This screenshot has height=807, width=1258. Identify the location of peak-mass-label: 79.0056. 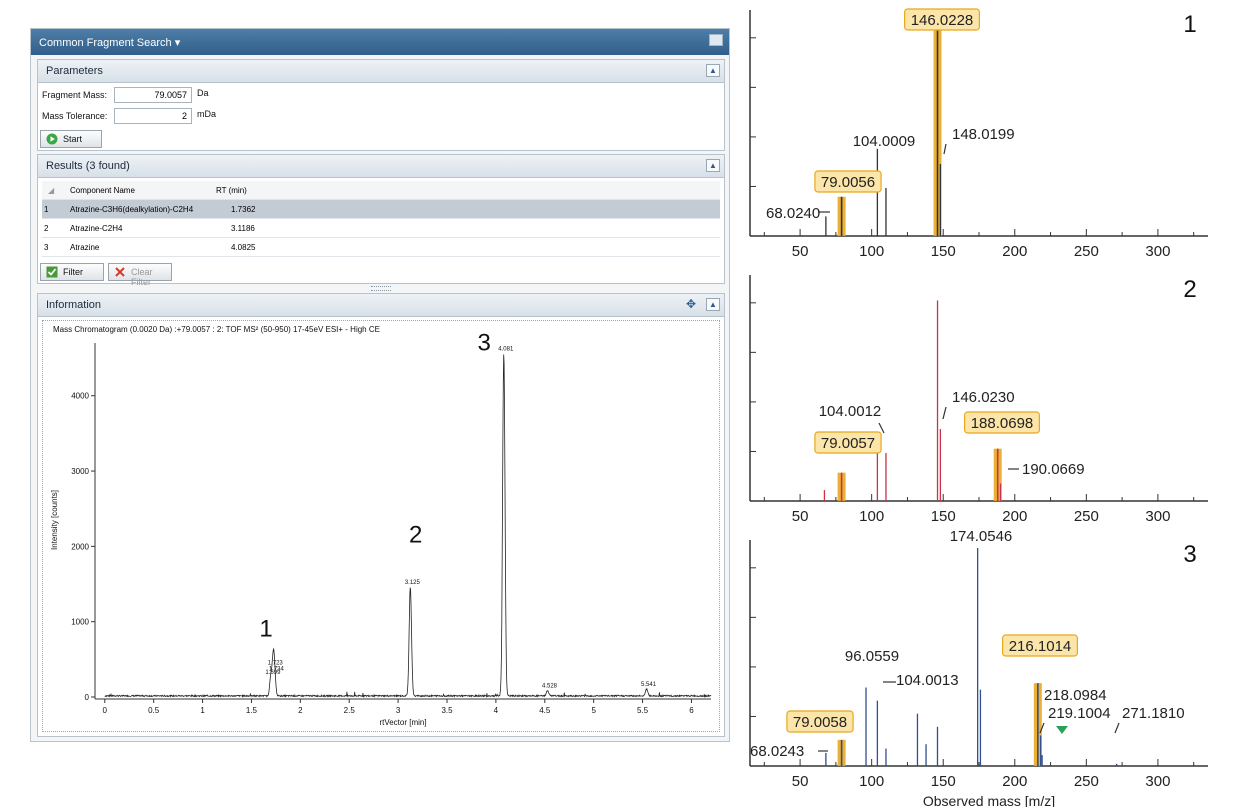
(848, 182).